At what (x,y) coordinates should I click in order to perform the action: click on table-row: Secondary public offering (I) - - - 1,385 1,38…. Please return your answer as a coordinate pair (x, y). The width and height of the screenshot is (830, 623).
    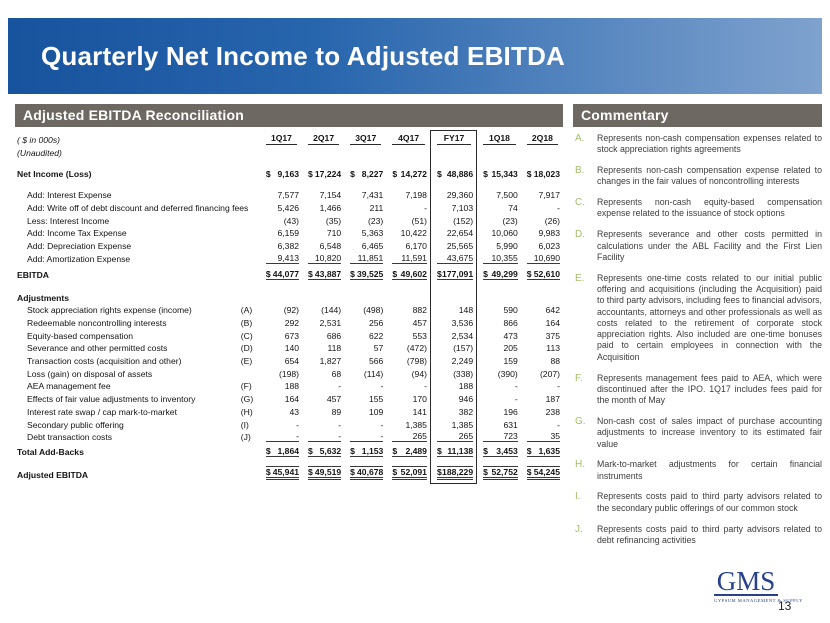
    Looking at the image, I should click on (289, 423).